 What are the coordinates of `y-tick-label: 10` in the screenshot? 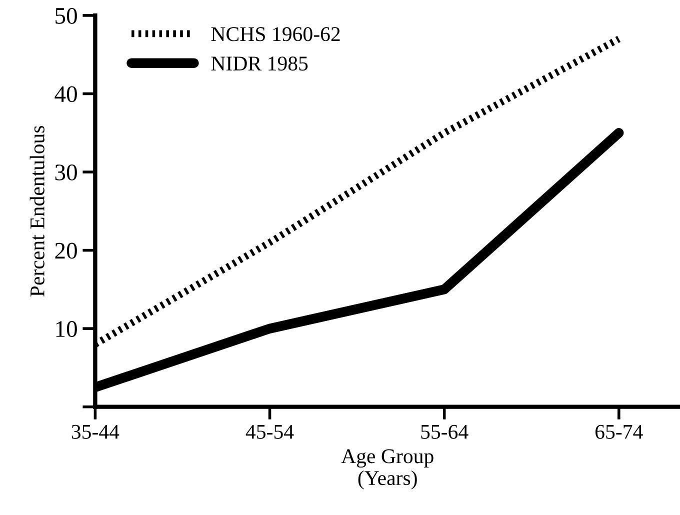 It's located at (66, 329).